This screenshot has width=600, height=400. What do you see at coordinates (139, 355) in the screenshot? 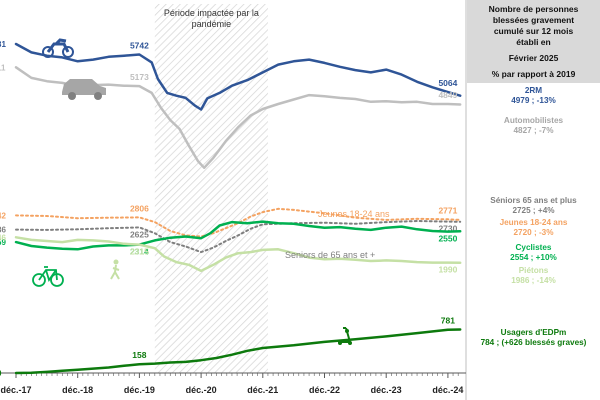
I see `series-value-label: 158` at bounding box center [139, 355].